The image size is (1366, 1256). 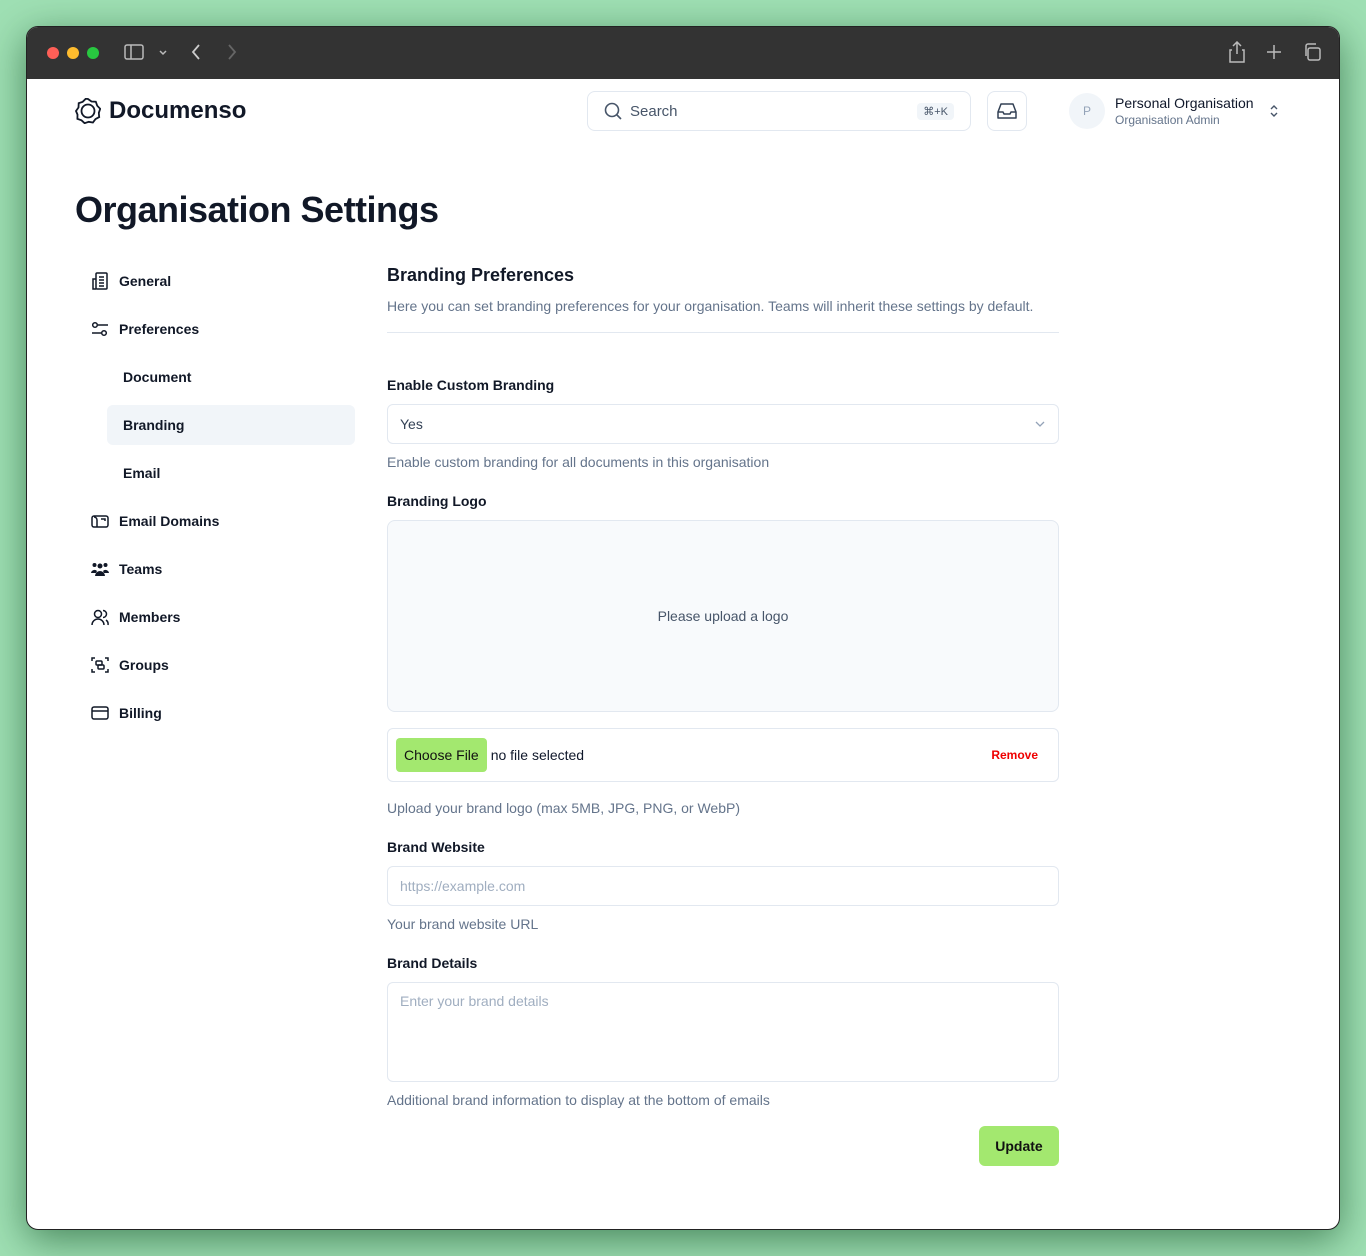 I want to click on inbox-button, so click(x=1007, y=111).